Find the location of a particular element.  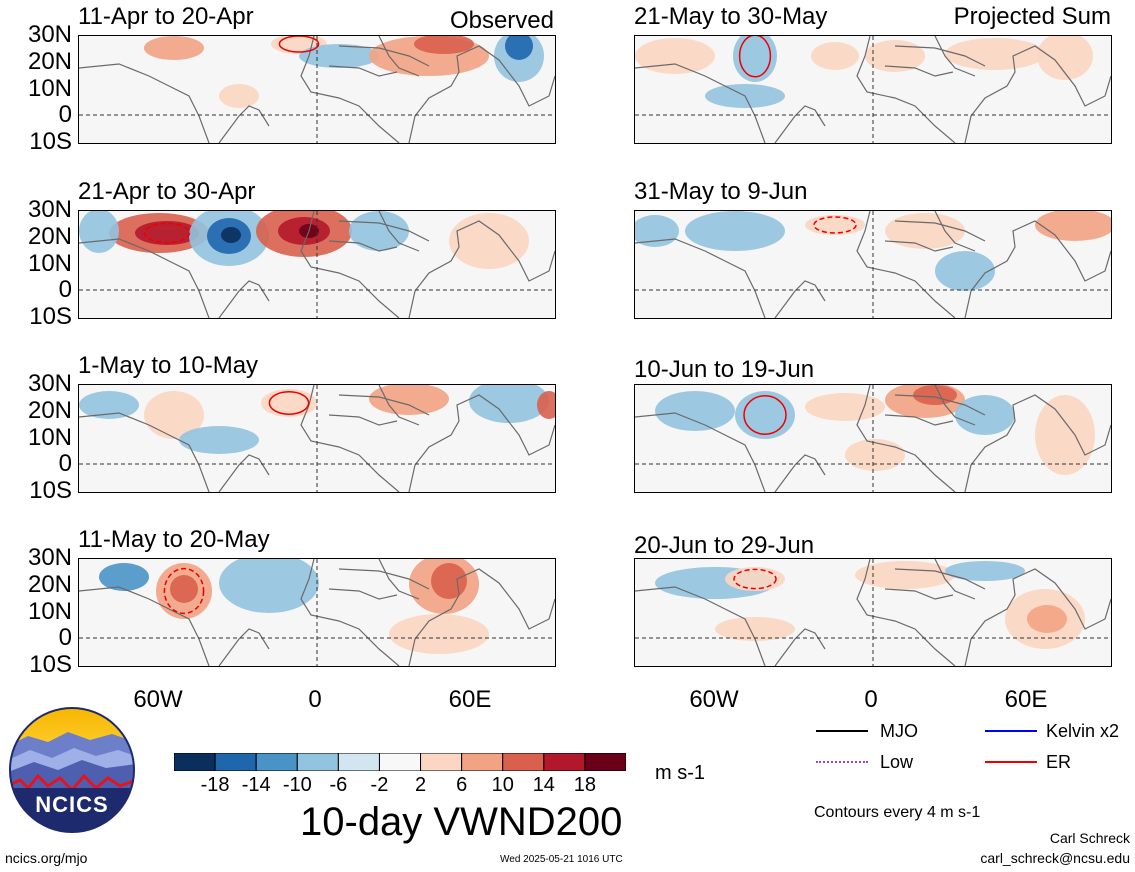

colorbar-tick-label: -10 is located at coordinates (297, 785).